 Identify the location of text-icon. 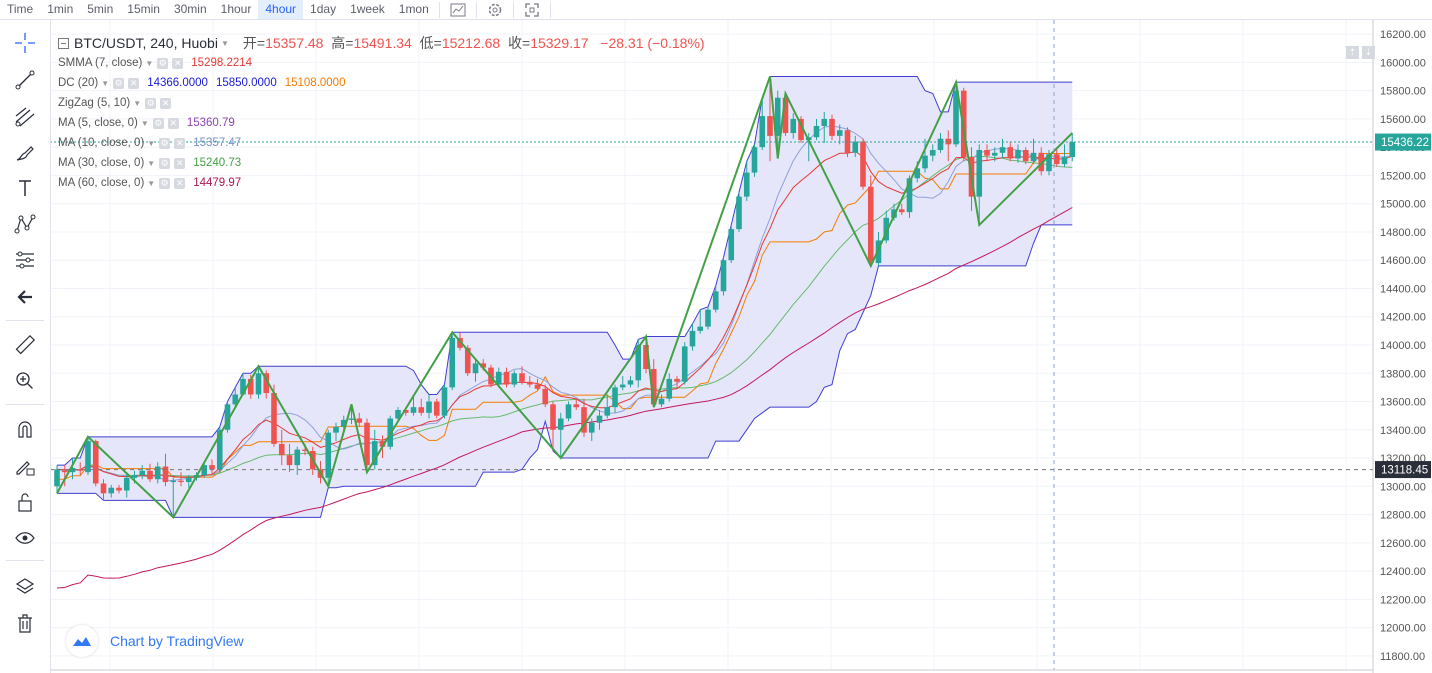
(25, 188).